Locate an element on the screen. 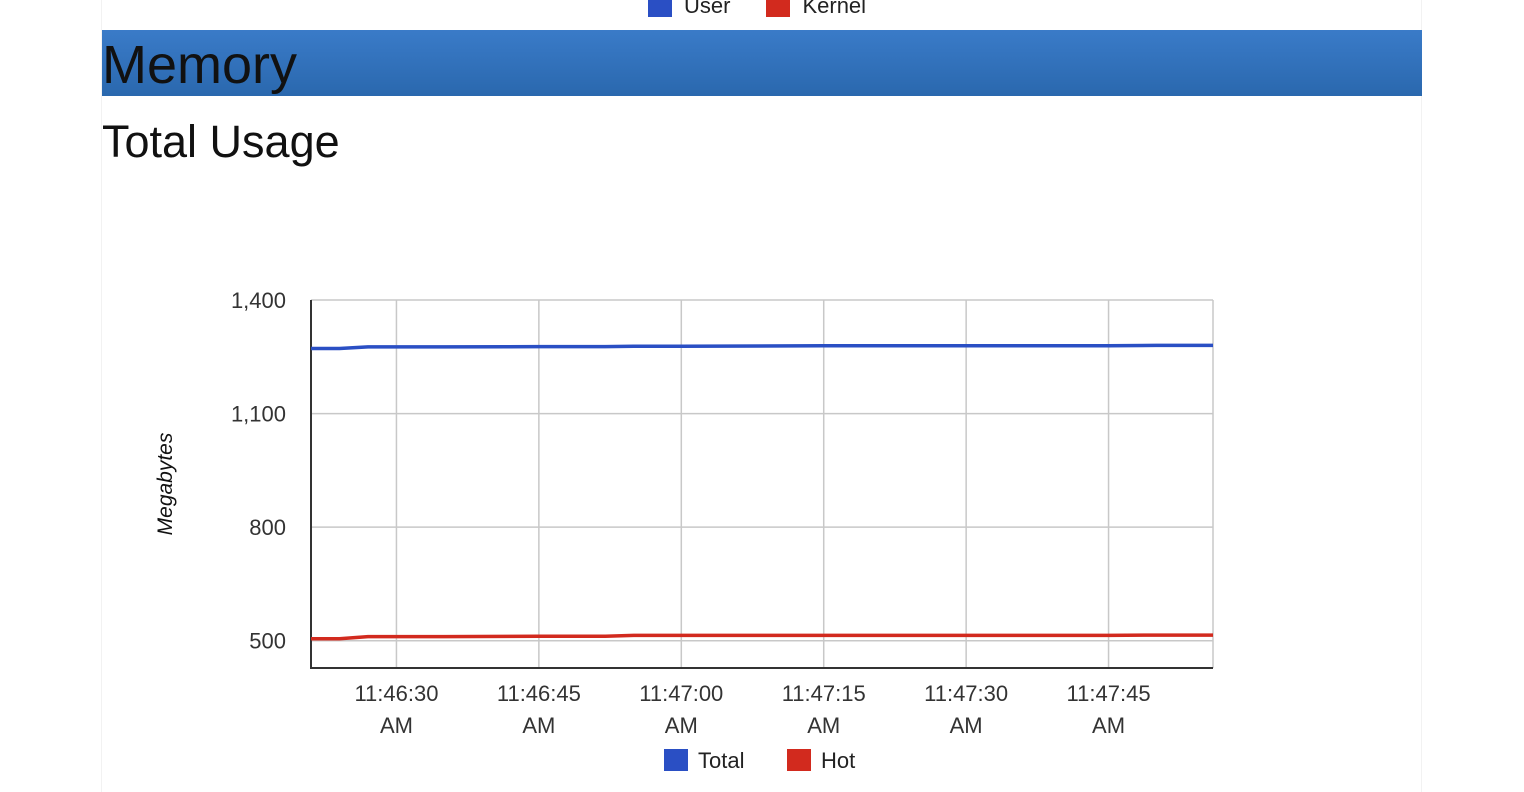 The width and height of the screenshot is (1524, 792). legend-item-kernel: Kernel is located at coordinates (816, 9).